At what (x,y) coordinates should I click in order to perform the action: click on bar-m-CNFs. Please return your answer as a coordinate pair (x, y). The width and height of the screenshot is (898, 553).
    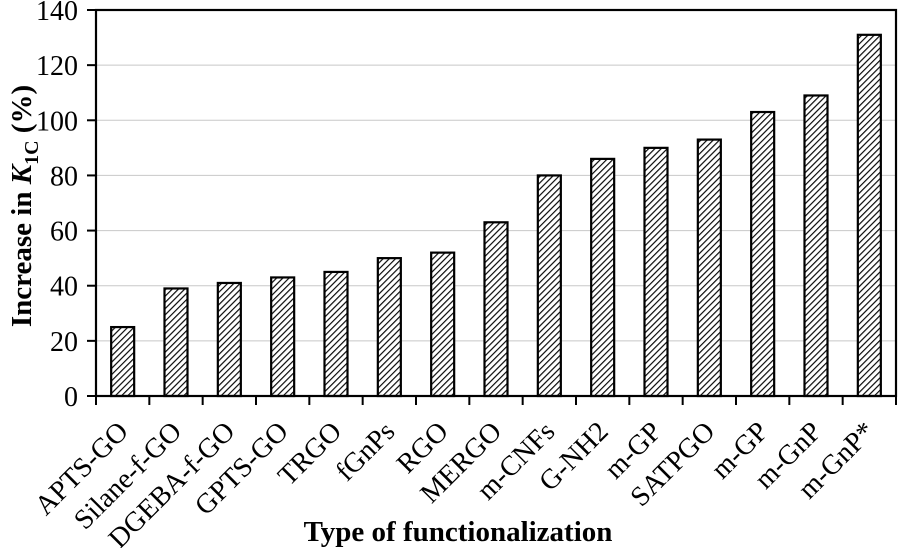
    Looking at the image, I should click on (549, 286).